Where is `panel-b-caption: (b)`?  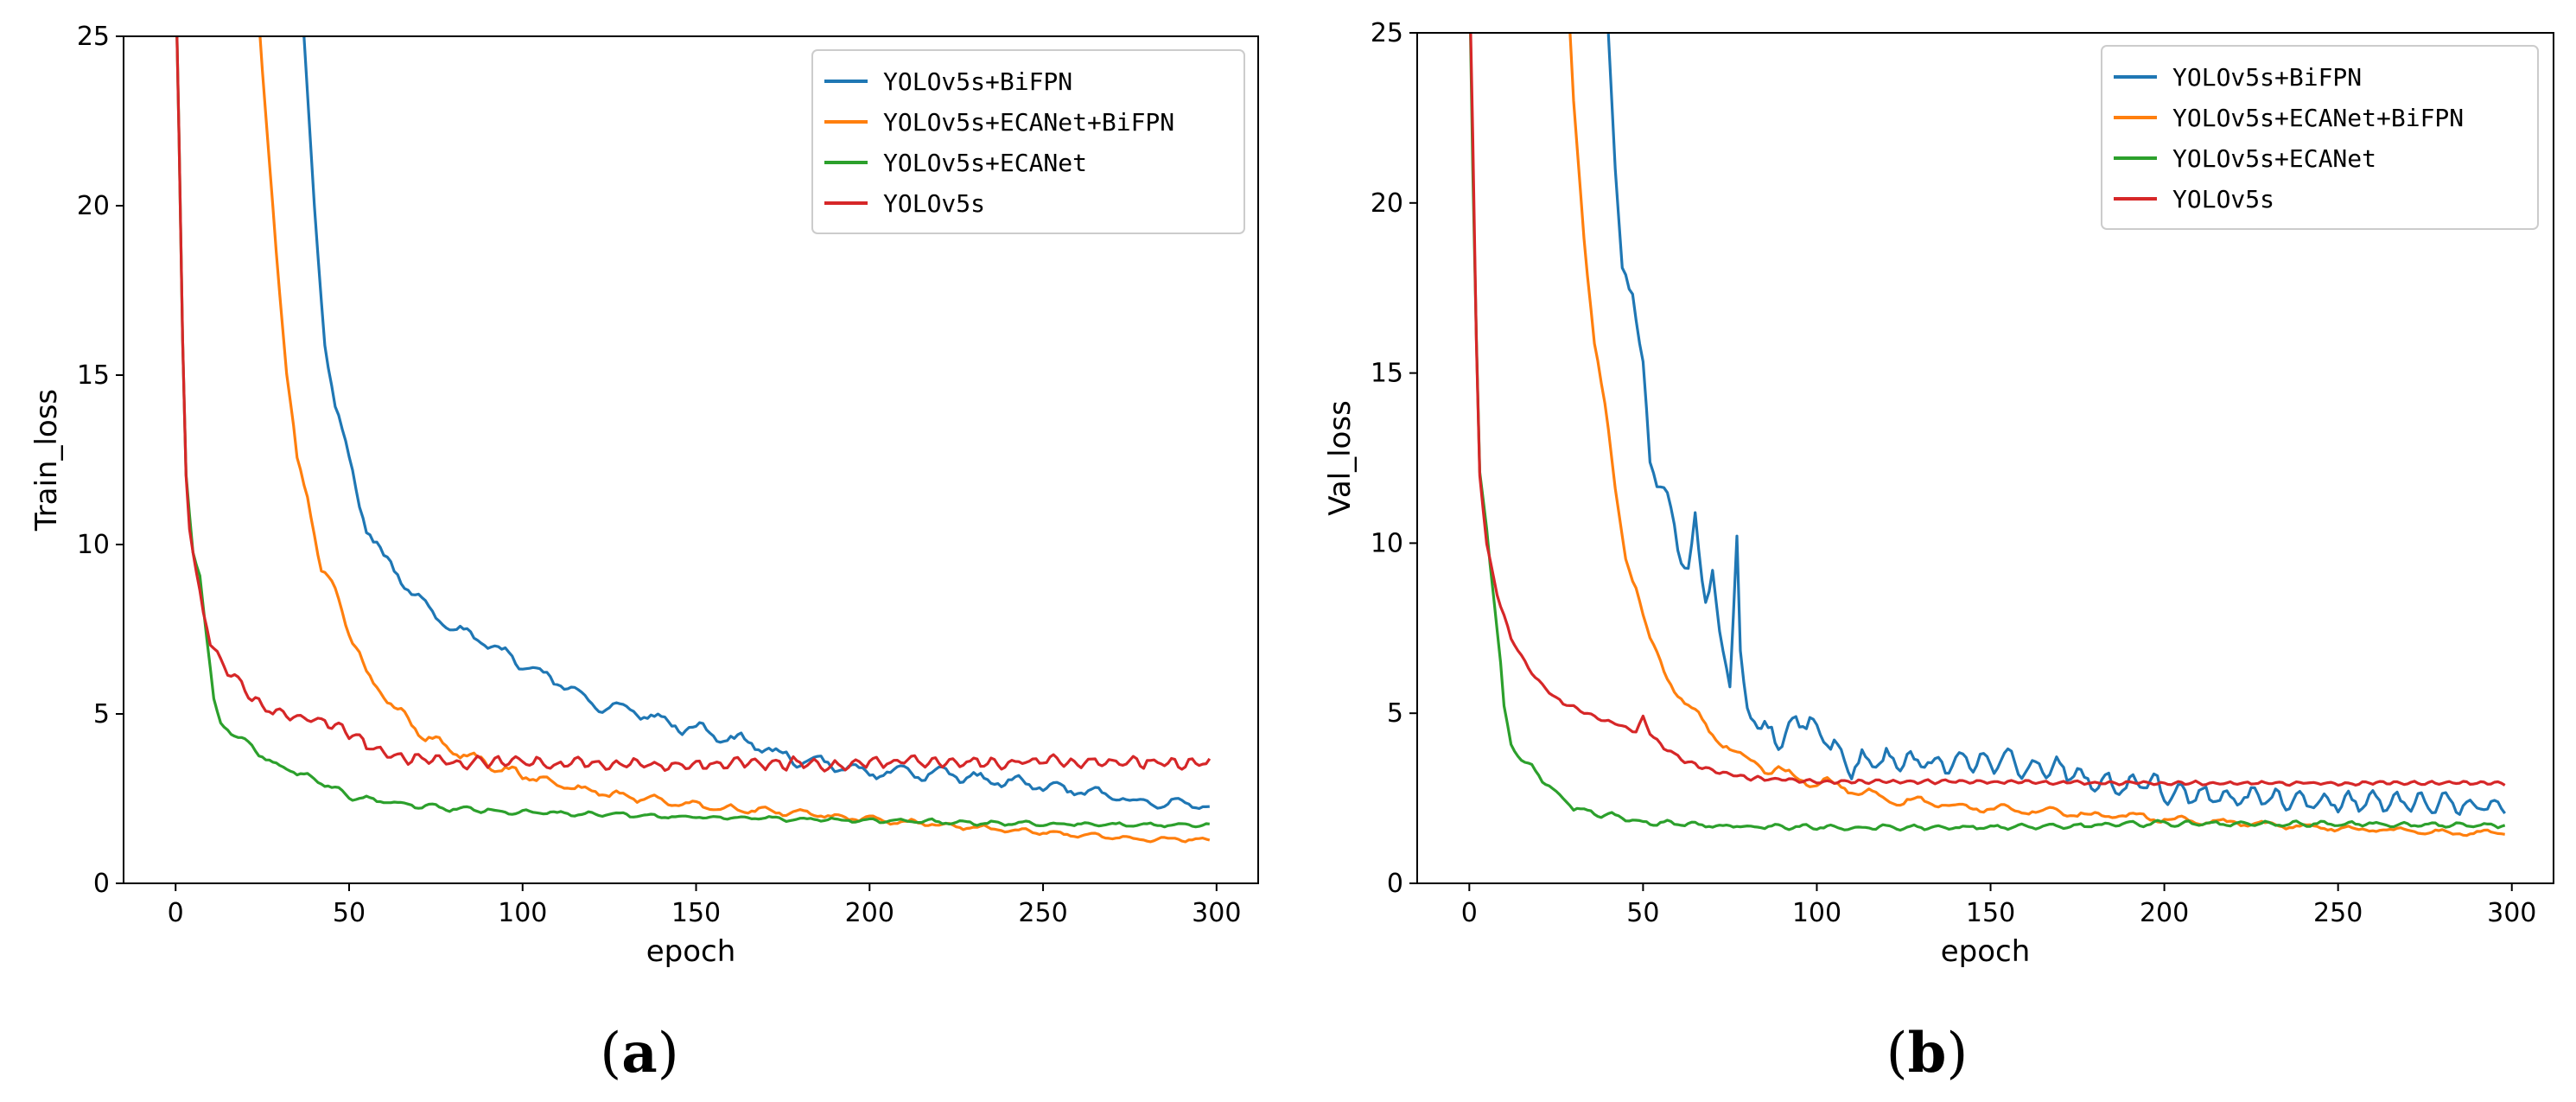 panel-b-caption: (b) is located at coordinates (1928, 1053).